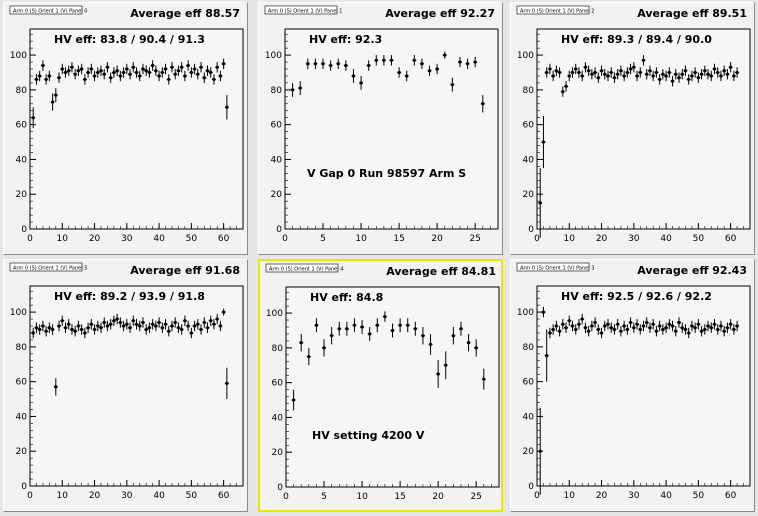 The width and height of the screenshot is (758, 516). What do you see at coordinates (531, 230) in the screenshot?
I see `y-tick-label: 0` at bounding box center [531, 230].